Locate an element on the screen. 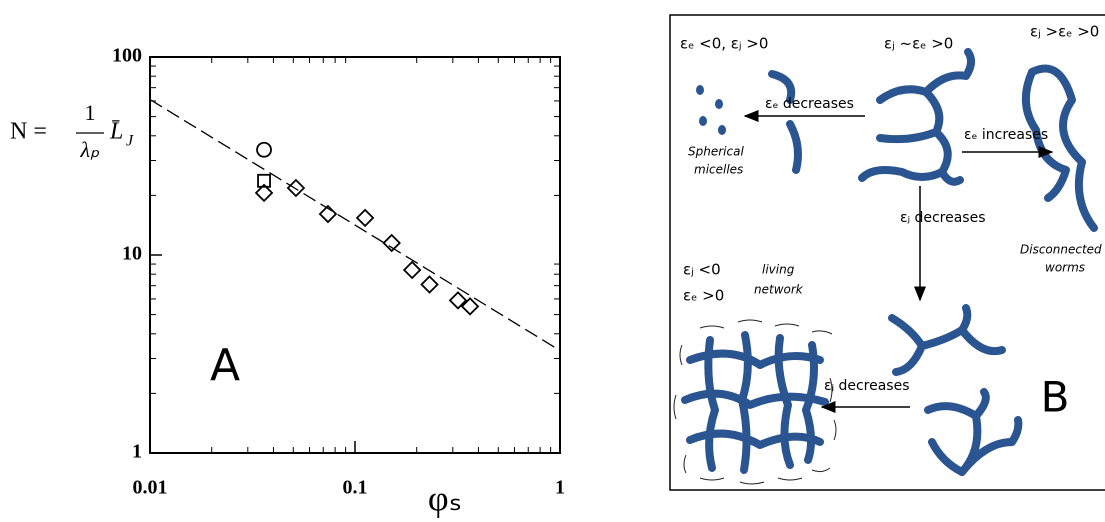 The image size is (1105, 522). micelle-spots is located at coordinates (711, 110).